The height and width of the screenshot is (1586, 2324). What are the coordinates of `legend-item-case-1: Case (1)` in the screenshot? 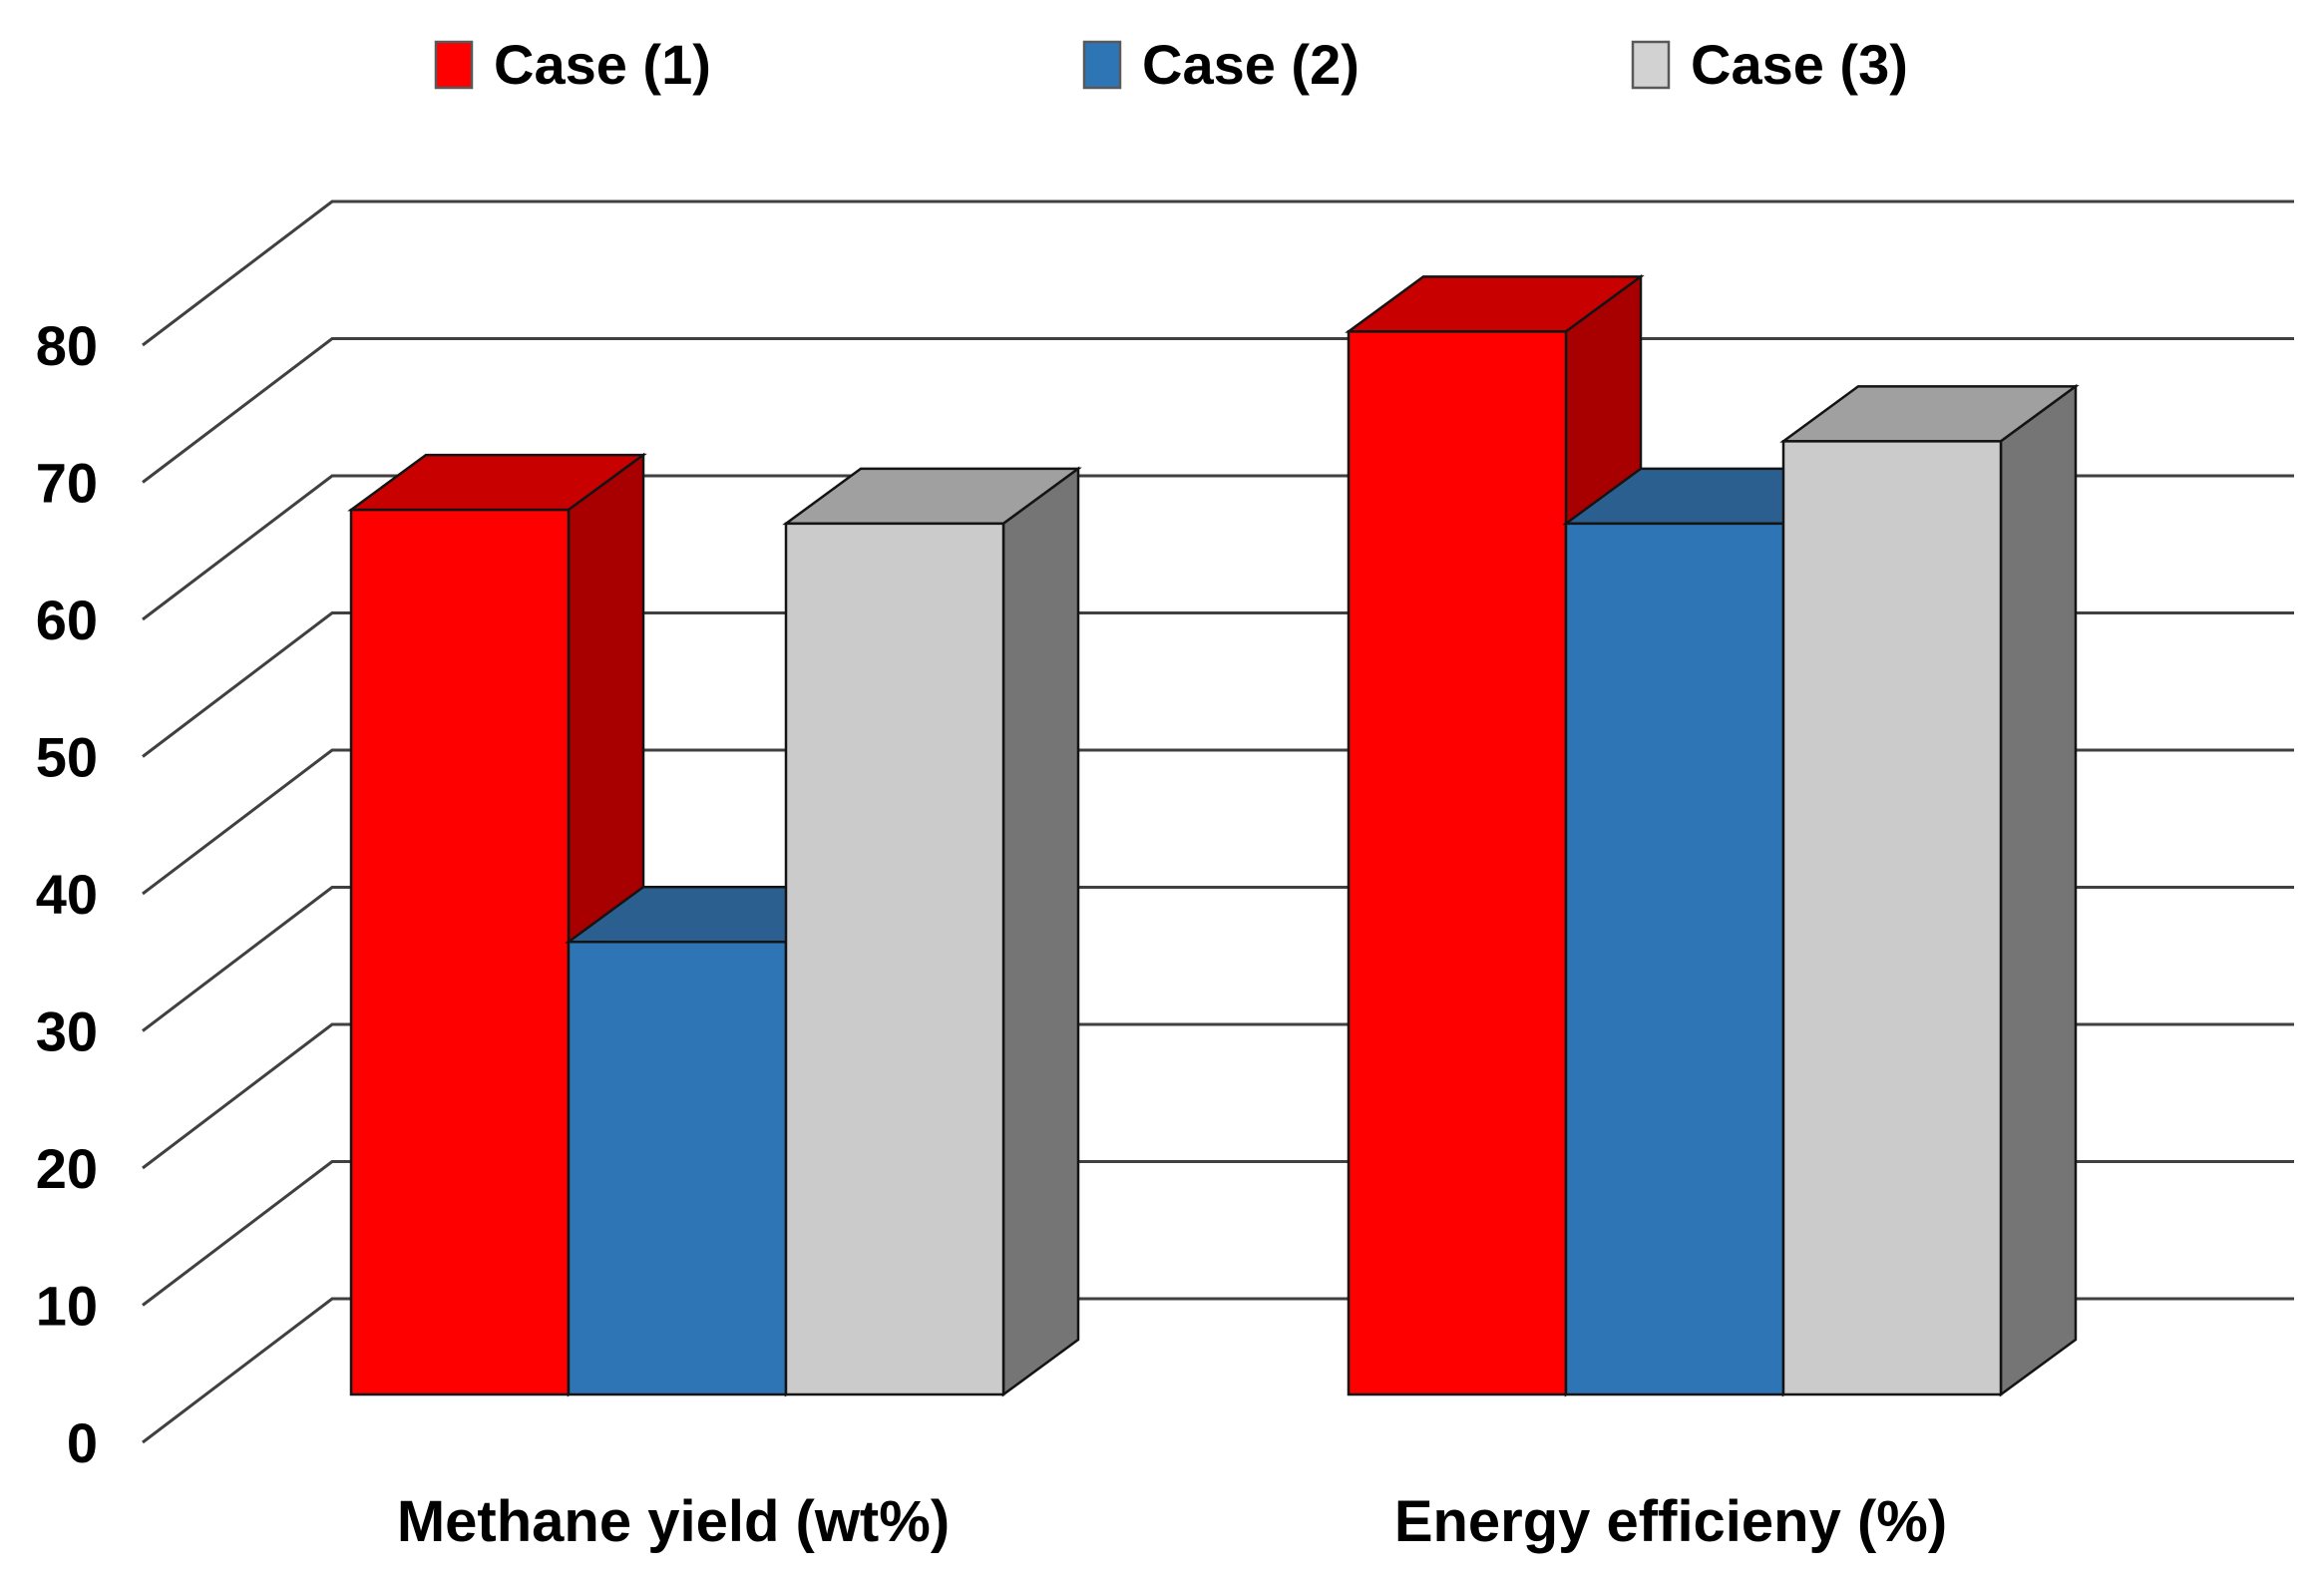 It's located at (572, 64).